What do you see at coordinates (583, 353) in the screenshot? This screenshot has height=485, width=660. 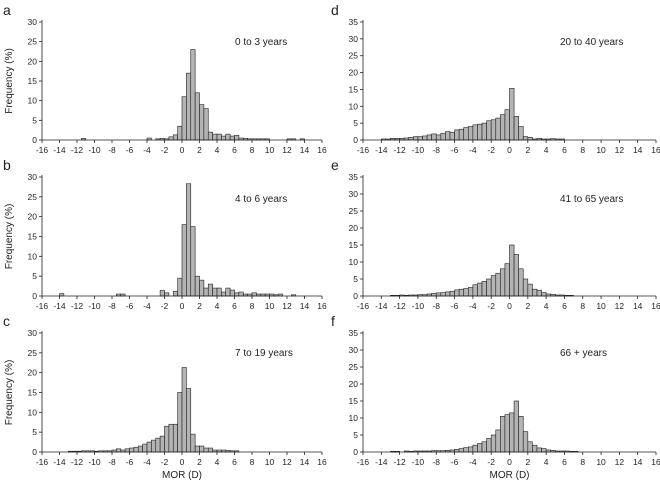 I see `age-group-label: 66 + years` at bounding box center [583, 353].